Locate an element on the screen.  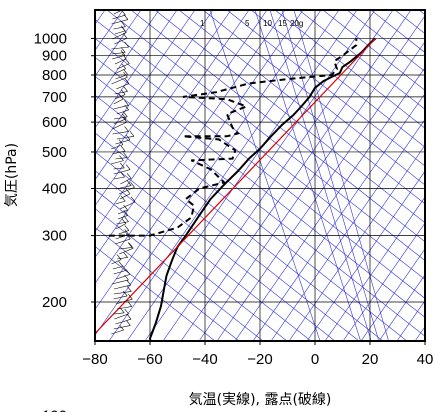
x-tick-label: −60 is located at coordinates (149, 359).